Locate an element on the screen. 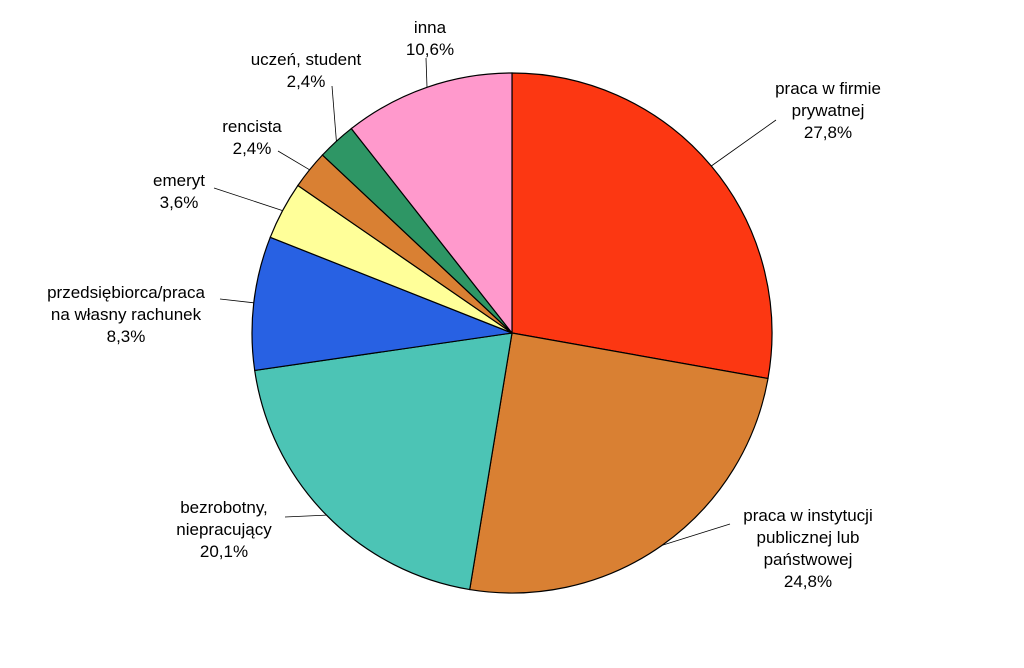 The image size is (1024, 668). slice-category-label: przedsiębiorca/praca is located at coordinates (126, 292).